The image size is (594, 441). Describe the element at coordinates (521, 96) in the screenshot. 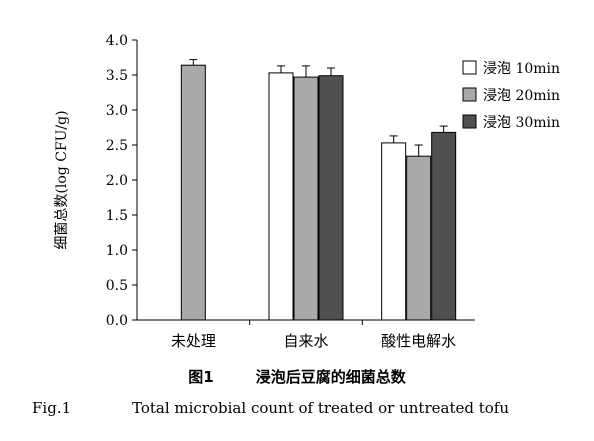

I see `legend-label: 浸泡 20min` at that location.